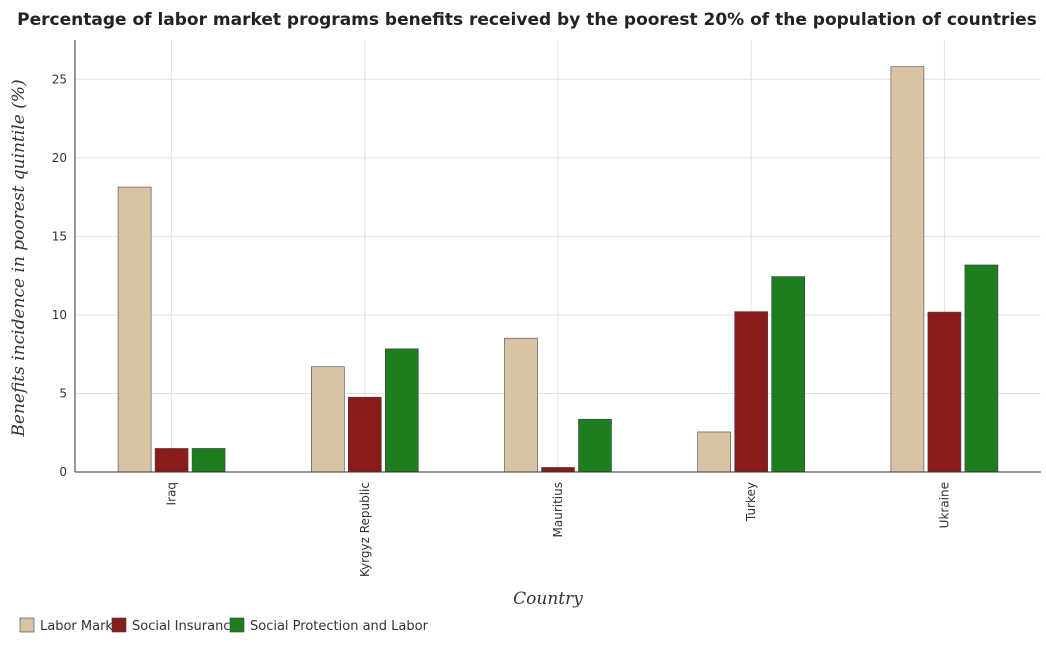  Describe the element at coordinates (59, 158) in the screenshot. I see `y-tick-label: 20` at that location.